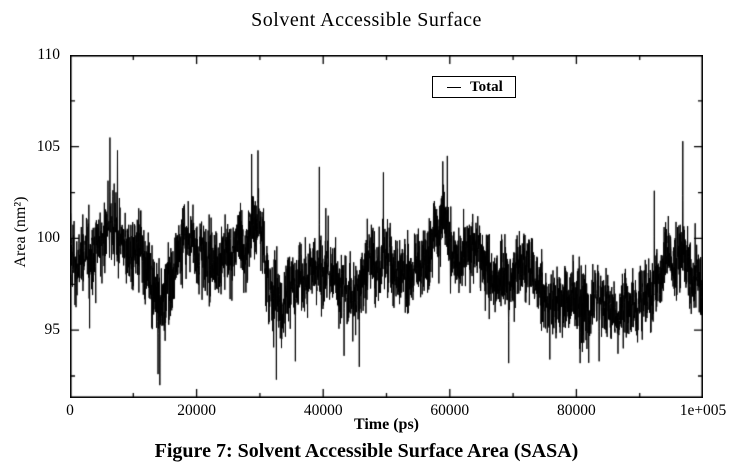 Image resolution: width=733 pixels, height=475 pixels. Describe the element at coordinates (366, 20) in the screenshot. I see `chart-title: Solvent Accessible Surface` at that location.